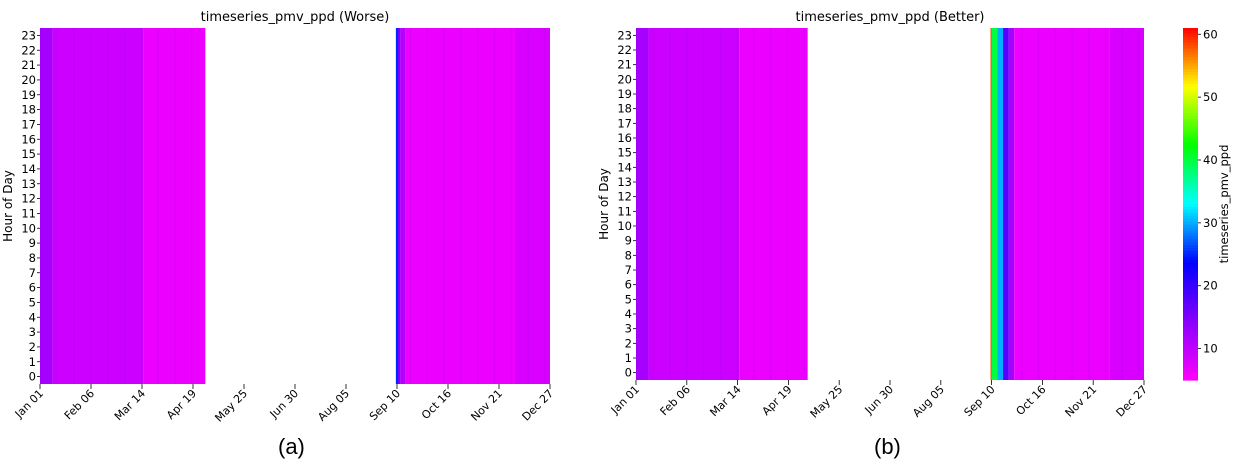 The width and height of the screenshot is (1234, 470). I want to click on x-tick-label: May 25, so click(231, 406).